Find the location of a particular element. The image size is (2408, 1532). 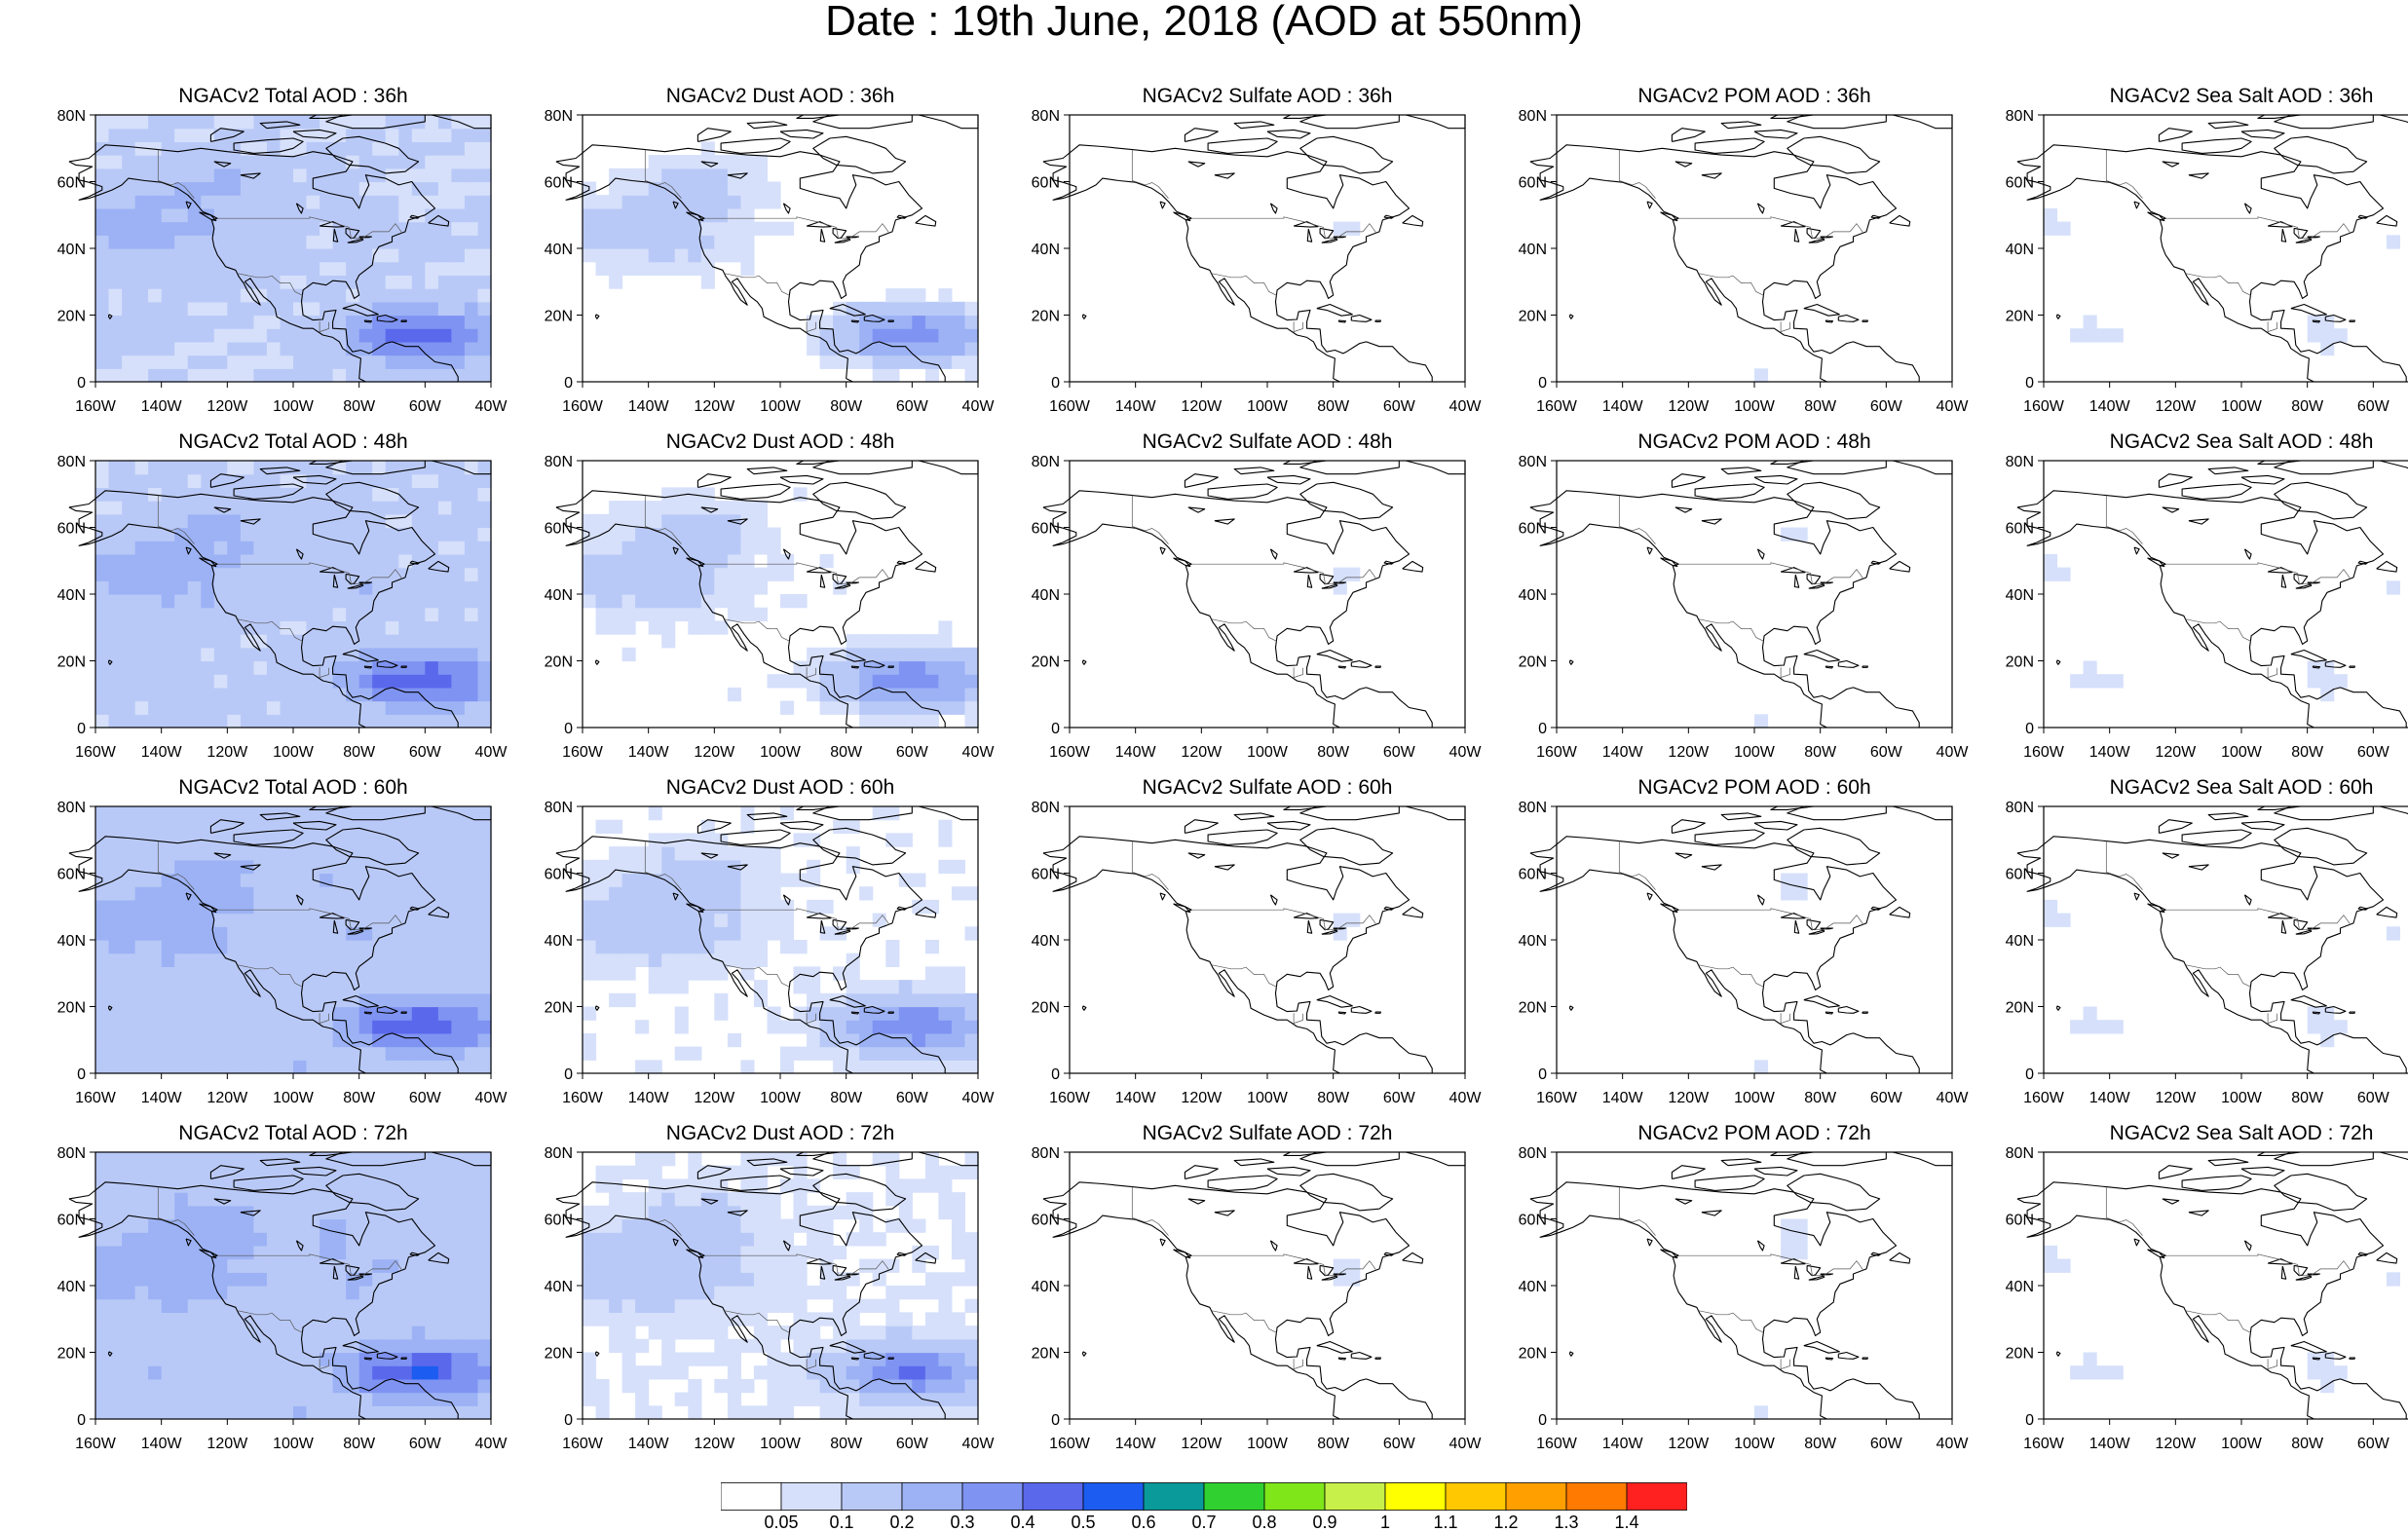

panel-title: NGACv2 Sulfate AOD : 48h is located at coordinates (1267, 441).